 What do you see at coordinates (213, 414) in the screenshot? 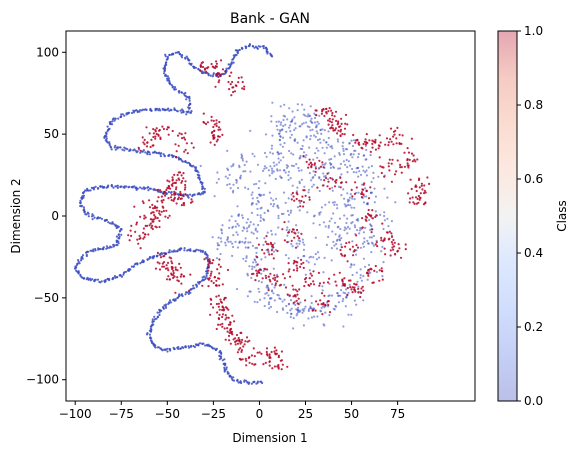
I see `x-tick-label: −25` at bounding box center [213, 414].